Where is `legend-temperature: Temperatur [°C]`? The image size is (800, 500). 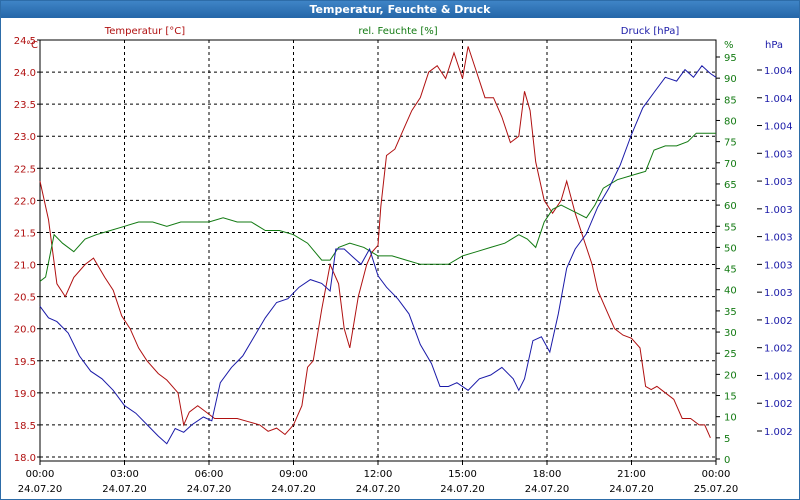
legend-temperature: Temperatur [°C] is located at coordinates (144, 31).